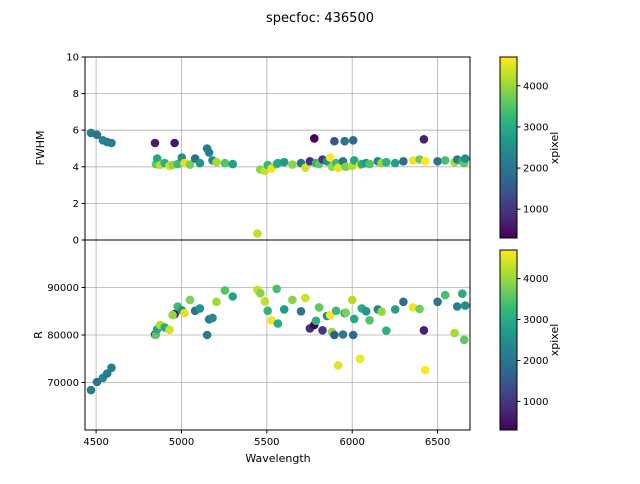  Describe the element at coordinates (40, 148) in the screenshot. I see `fwhm-axis-label: FWHM` at that location.